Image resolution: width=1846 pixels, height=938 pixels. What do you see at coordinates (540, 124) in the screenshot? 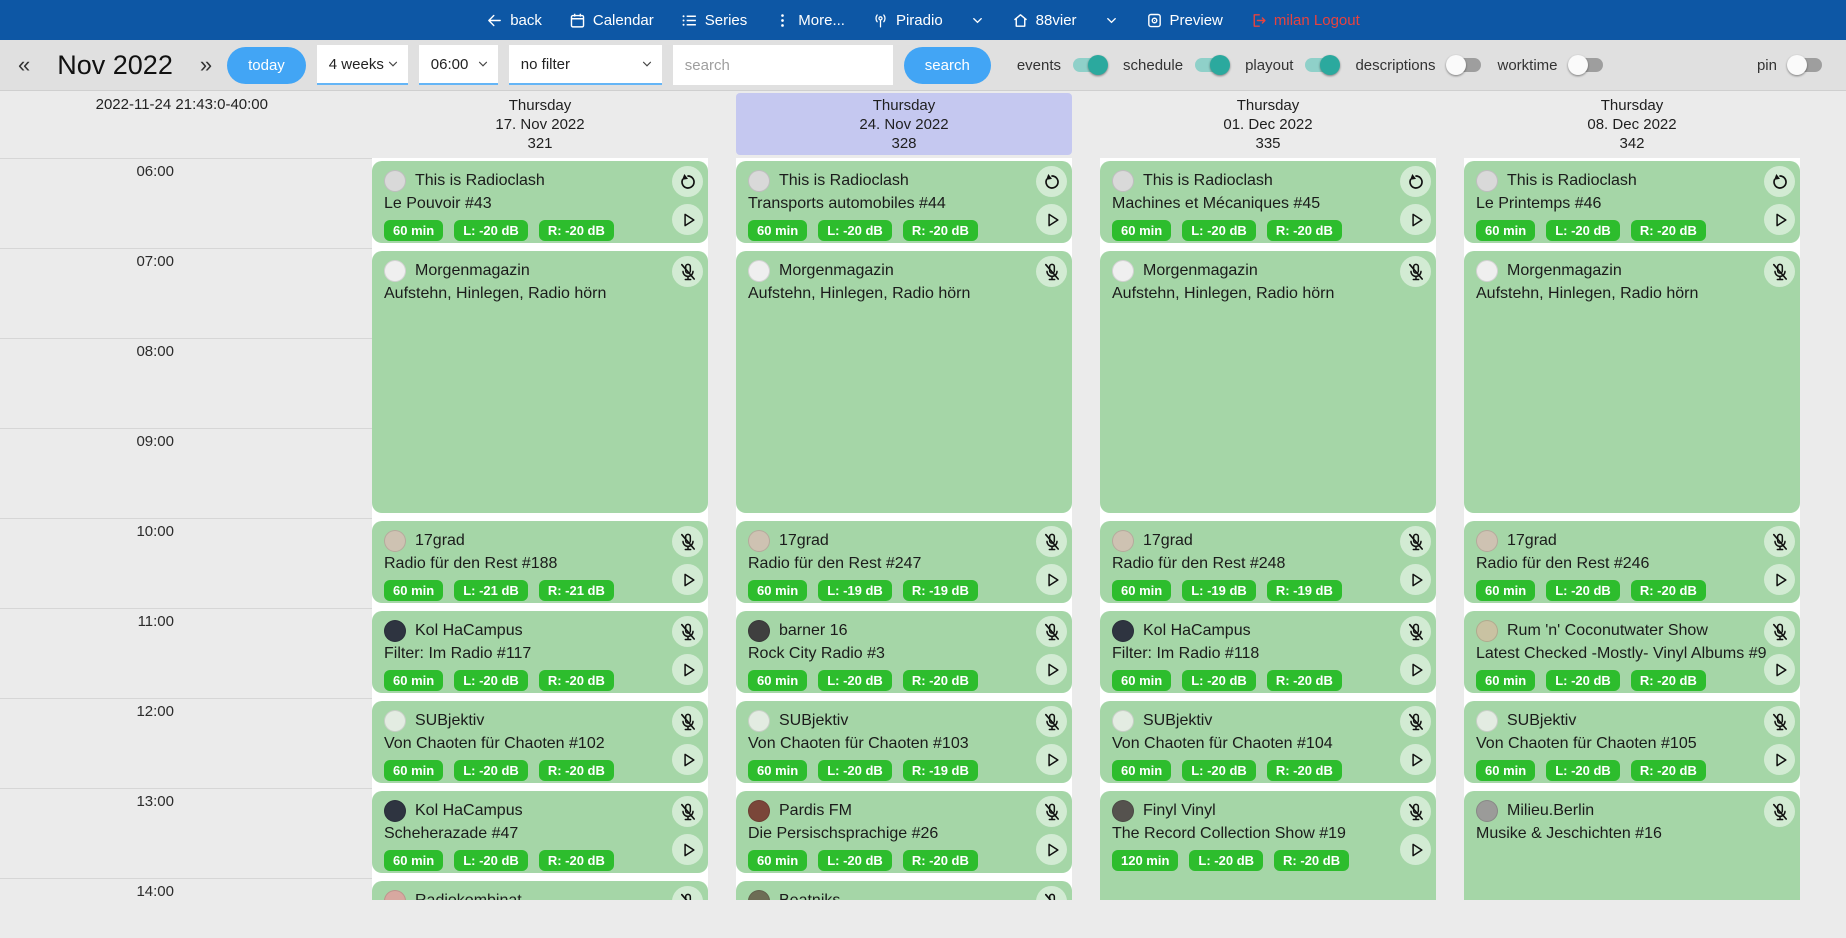
I see `day-column-header: Thursday 17. Nov 2022 321` at bounding box center [540, 124].